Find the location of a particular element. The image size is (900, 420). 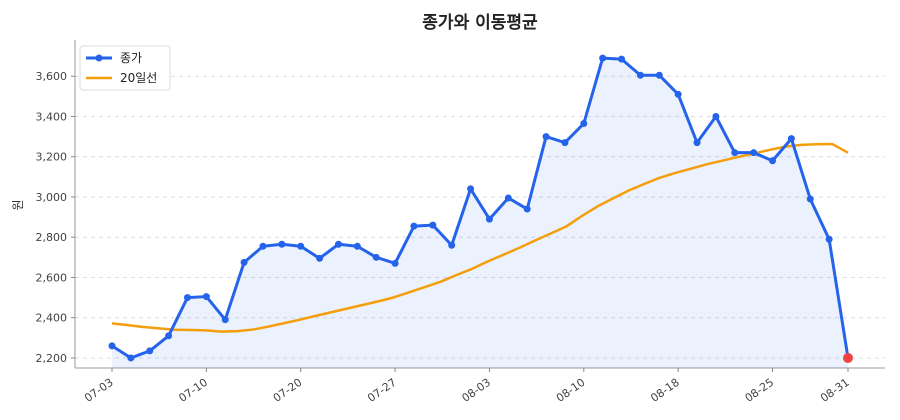

y-tick-labels: 2,200 2,400 2,600 2,800 3,000 3,200 3,400 3,600 is located at coordinates (55, 217).